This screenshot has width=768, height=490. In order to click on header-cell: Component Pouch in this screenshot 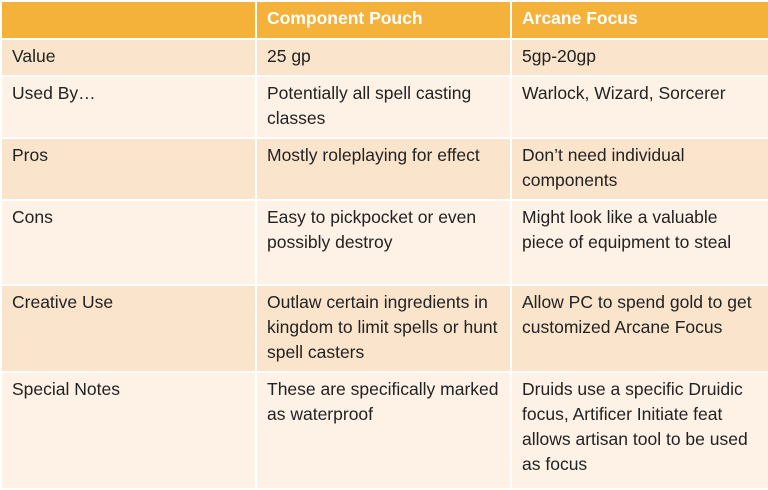, I will do `click(383, 20)`.